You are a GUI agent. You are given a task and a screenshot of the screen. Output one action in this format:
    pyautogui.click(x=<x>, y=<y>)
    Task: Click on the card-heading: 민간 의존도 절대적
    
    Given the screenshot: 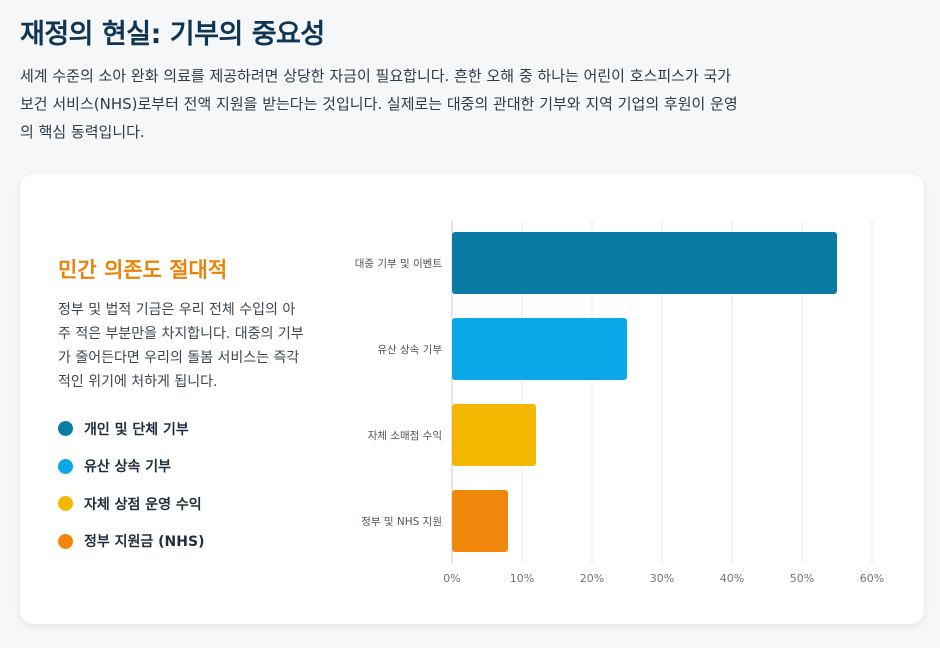 What is the action you would take?
    pyautogui.click(x=143, y=270)
    